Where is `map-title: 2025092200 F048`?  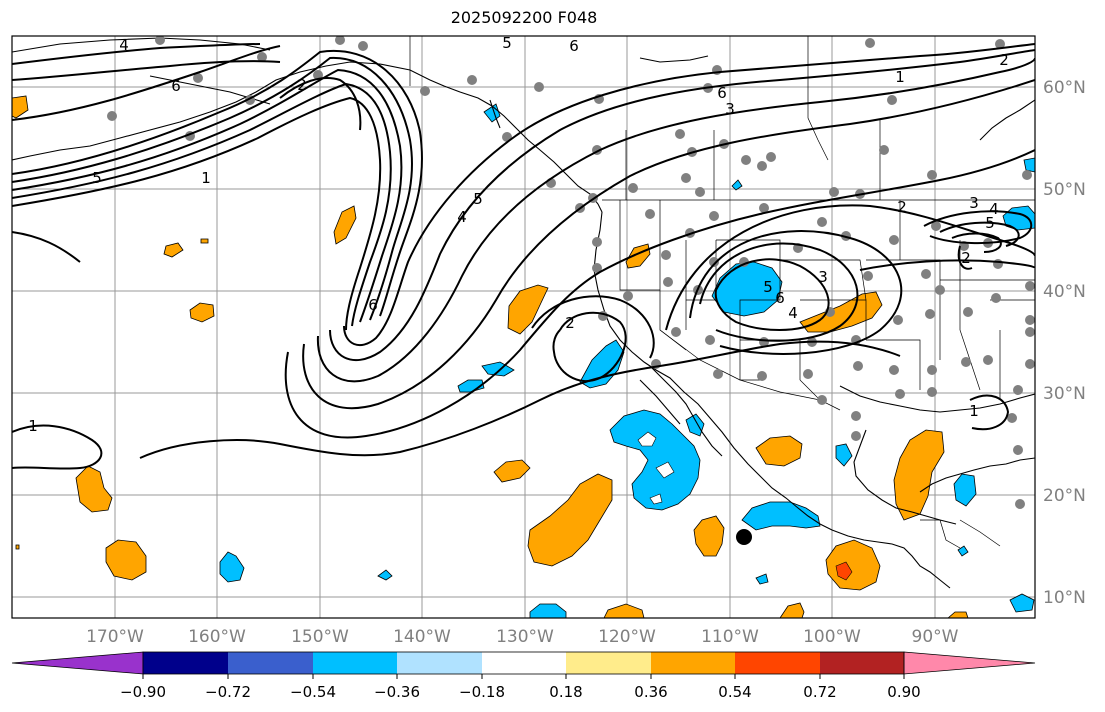
map-title: 2025092200 F048 is located at coordinates (524, 17).